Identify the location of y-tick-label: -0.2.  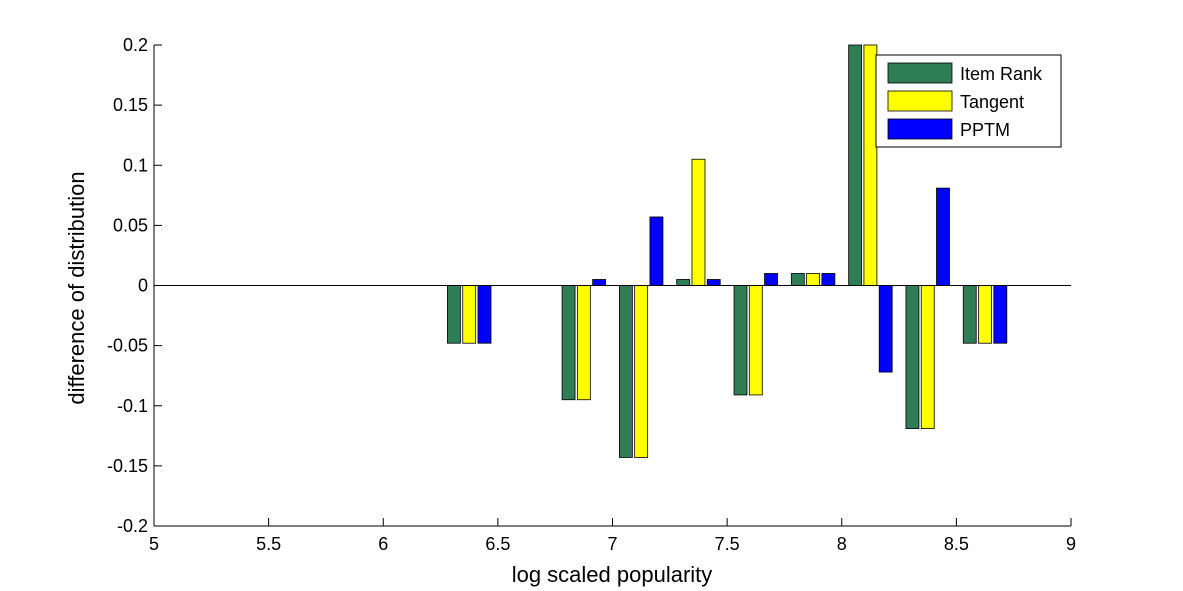
(132, 526).